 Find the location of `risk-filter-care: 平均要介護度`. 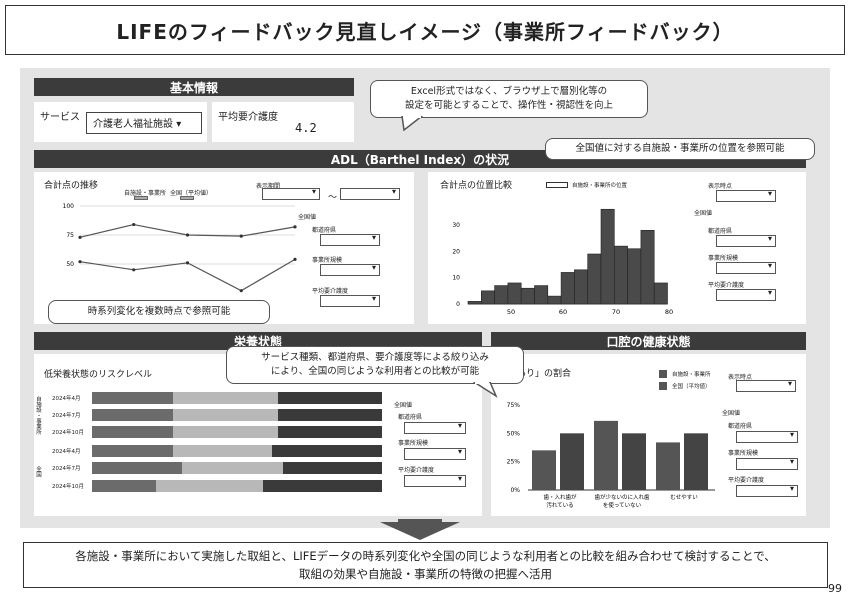

risk-filter-care: 平均要介護度 is located at coordinates (416, 470).